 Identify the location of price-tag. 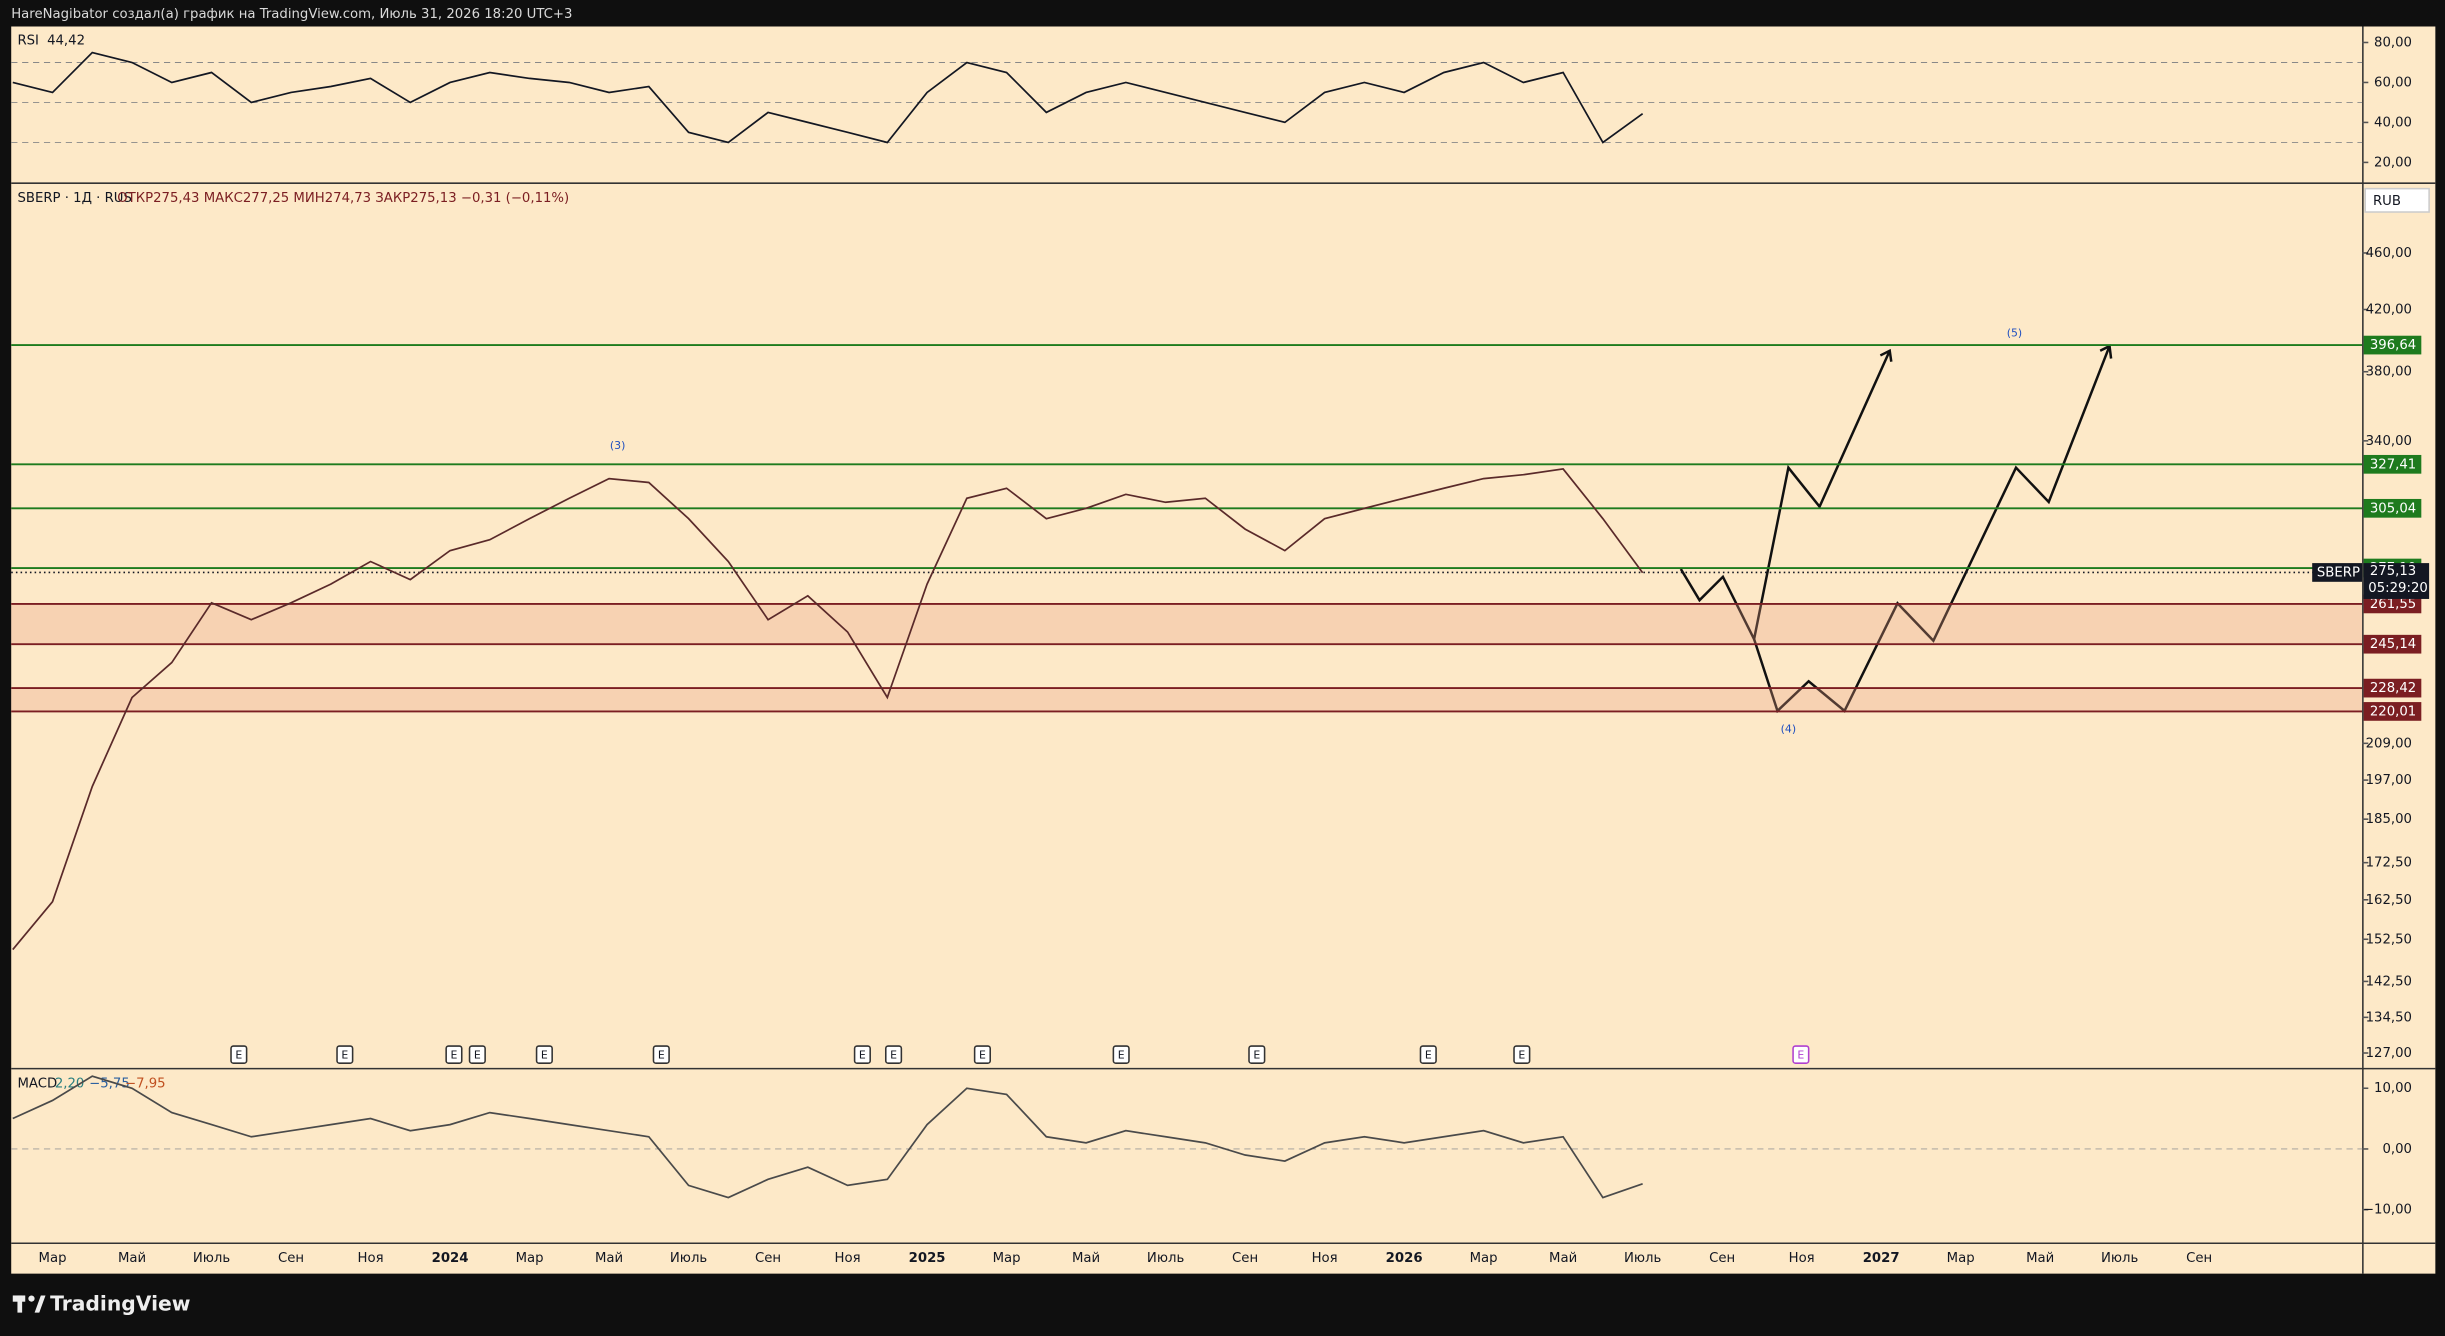
(2337, 572).